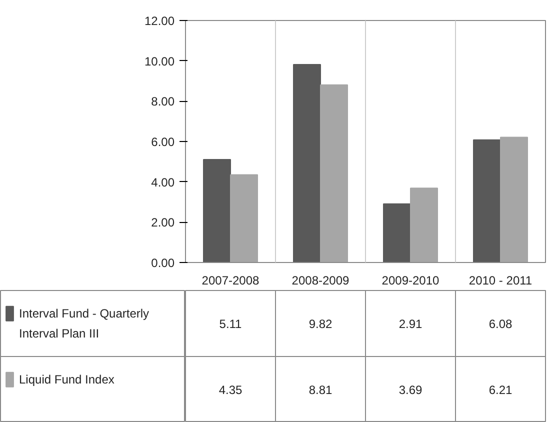  Describe the element at coordinates (159, 21) in the screenshot. I see `y-tick-label: 12.00` at that location.